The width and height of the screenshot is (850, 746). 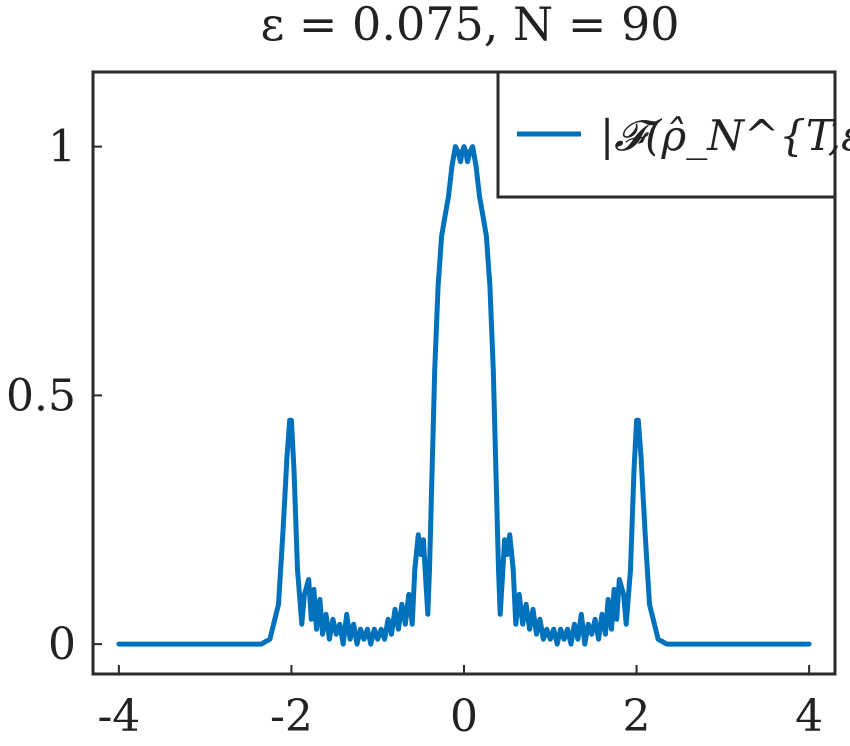 I want to click on x-tick-label: -2, so click(x=291, y=716).